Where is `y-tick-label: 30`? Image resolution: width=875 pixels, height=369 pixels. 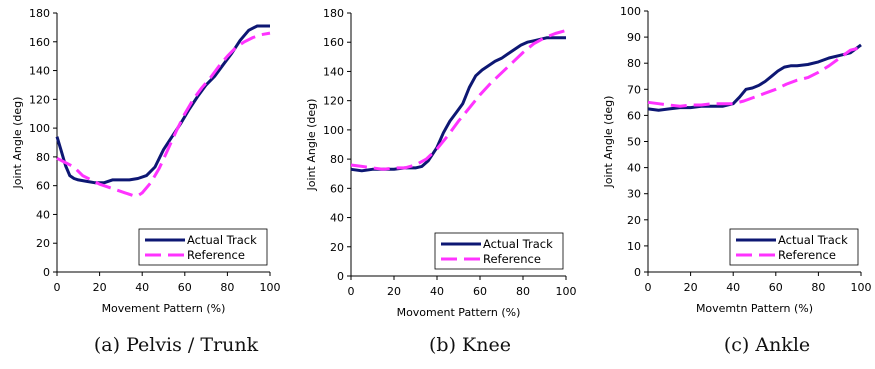
y-tick-label: 30 is located at coordinates (634, 194).